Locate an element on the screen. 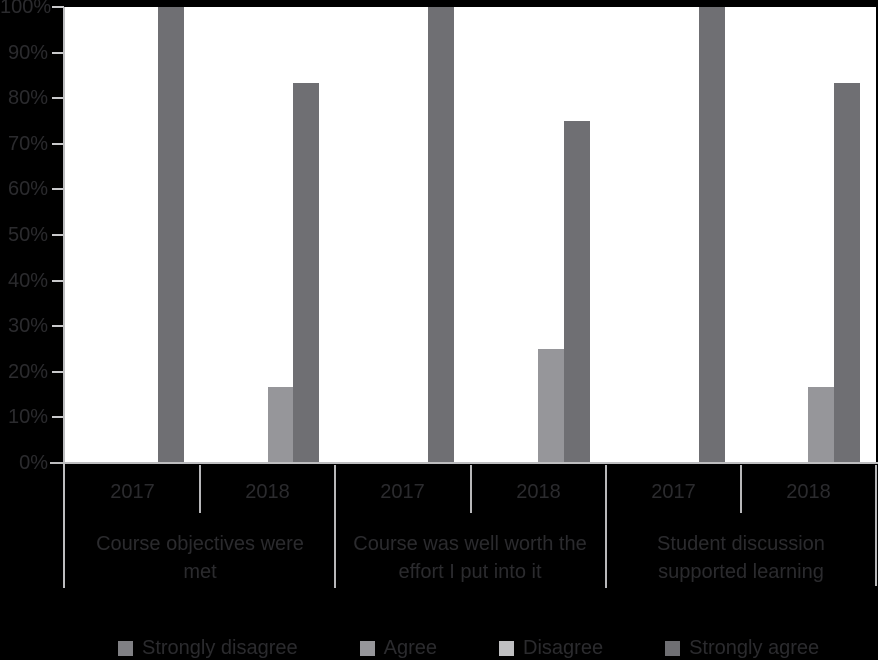  y-tick-label: 50% is located at coordinates (27, 235).